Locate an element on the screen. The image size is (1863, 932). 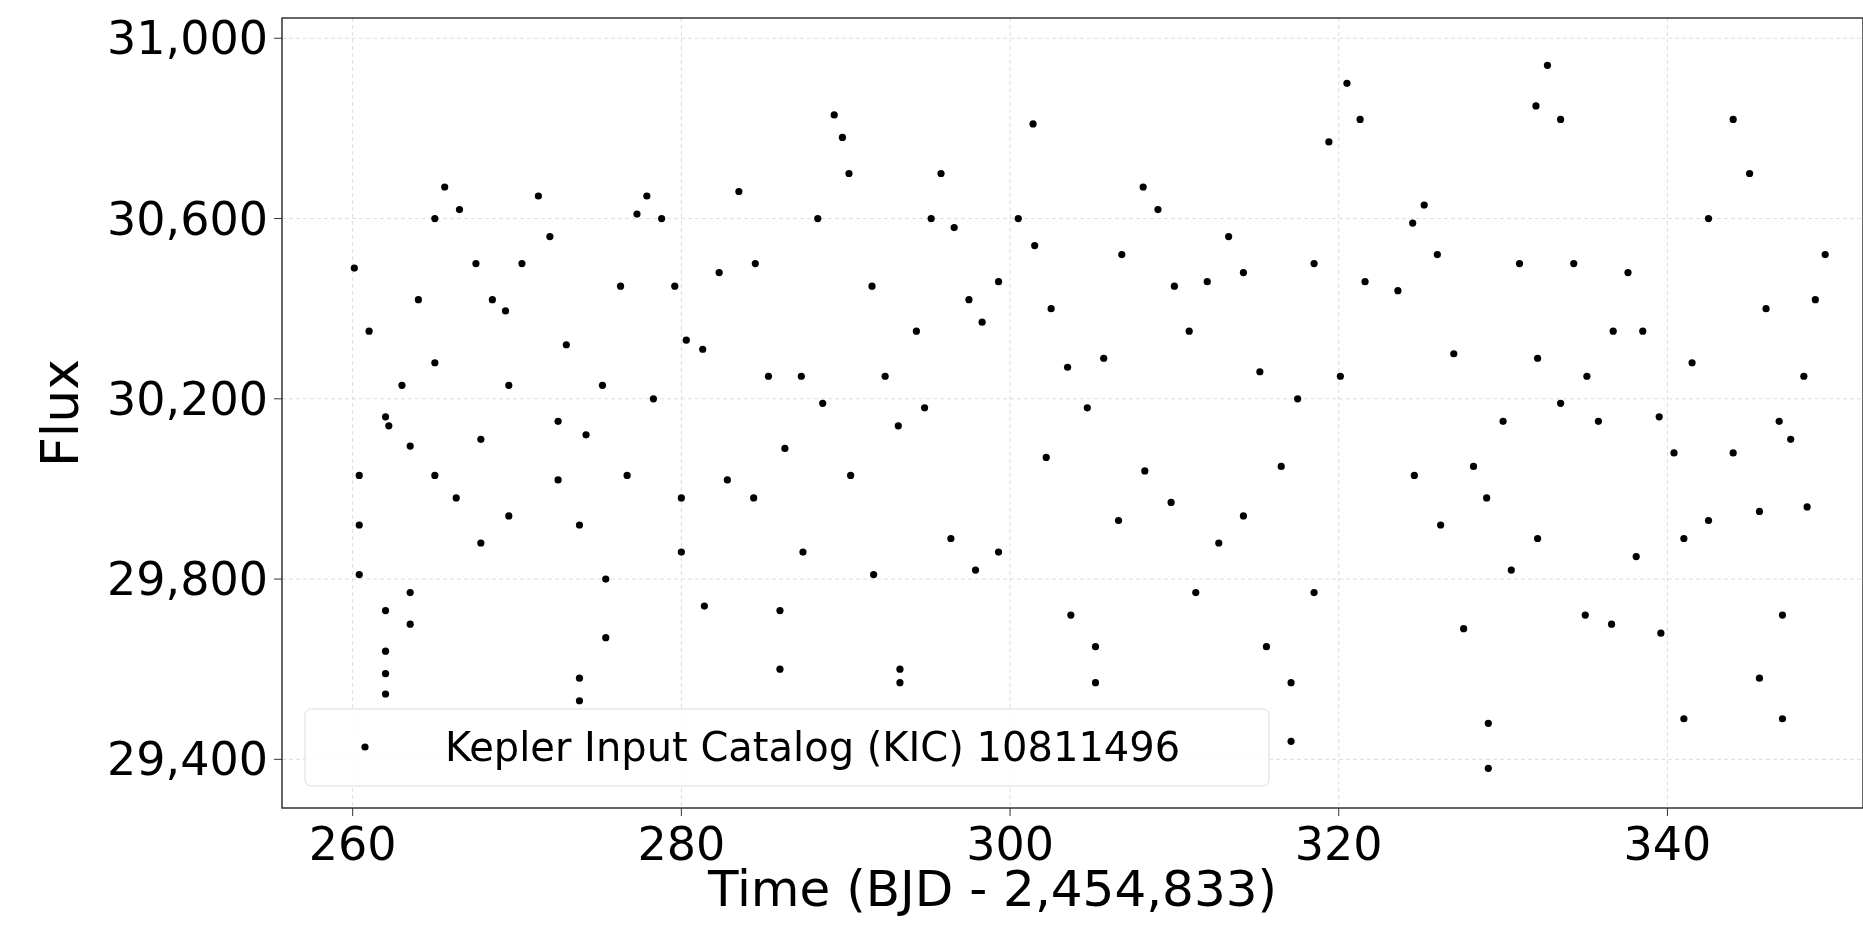
y-tick-label: 29,800 is located at coordinates (187, 579).